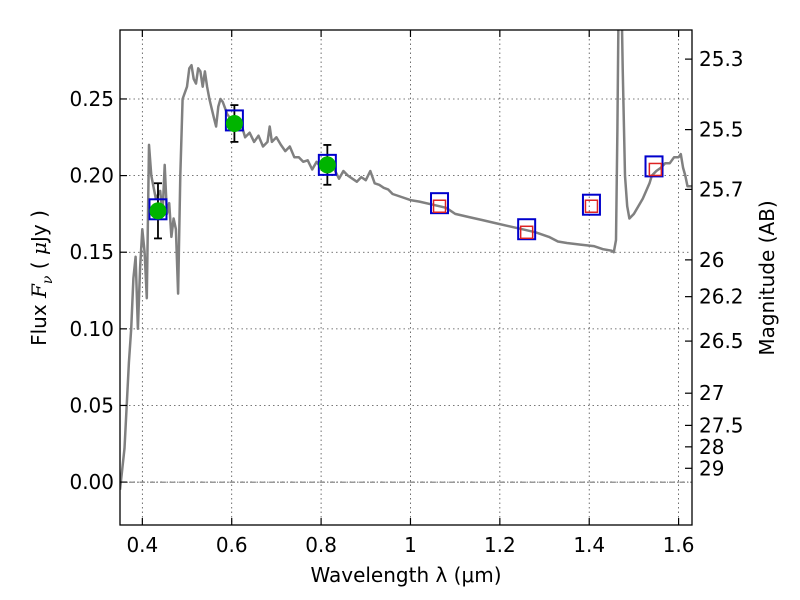  What do you see at coordinates (91, 329) in the screenshot?
I see `y-tick-label: 0.10` at bounding box center [91, 329].